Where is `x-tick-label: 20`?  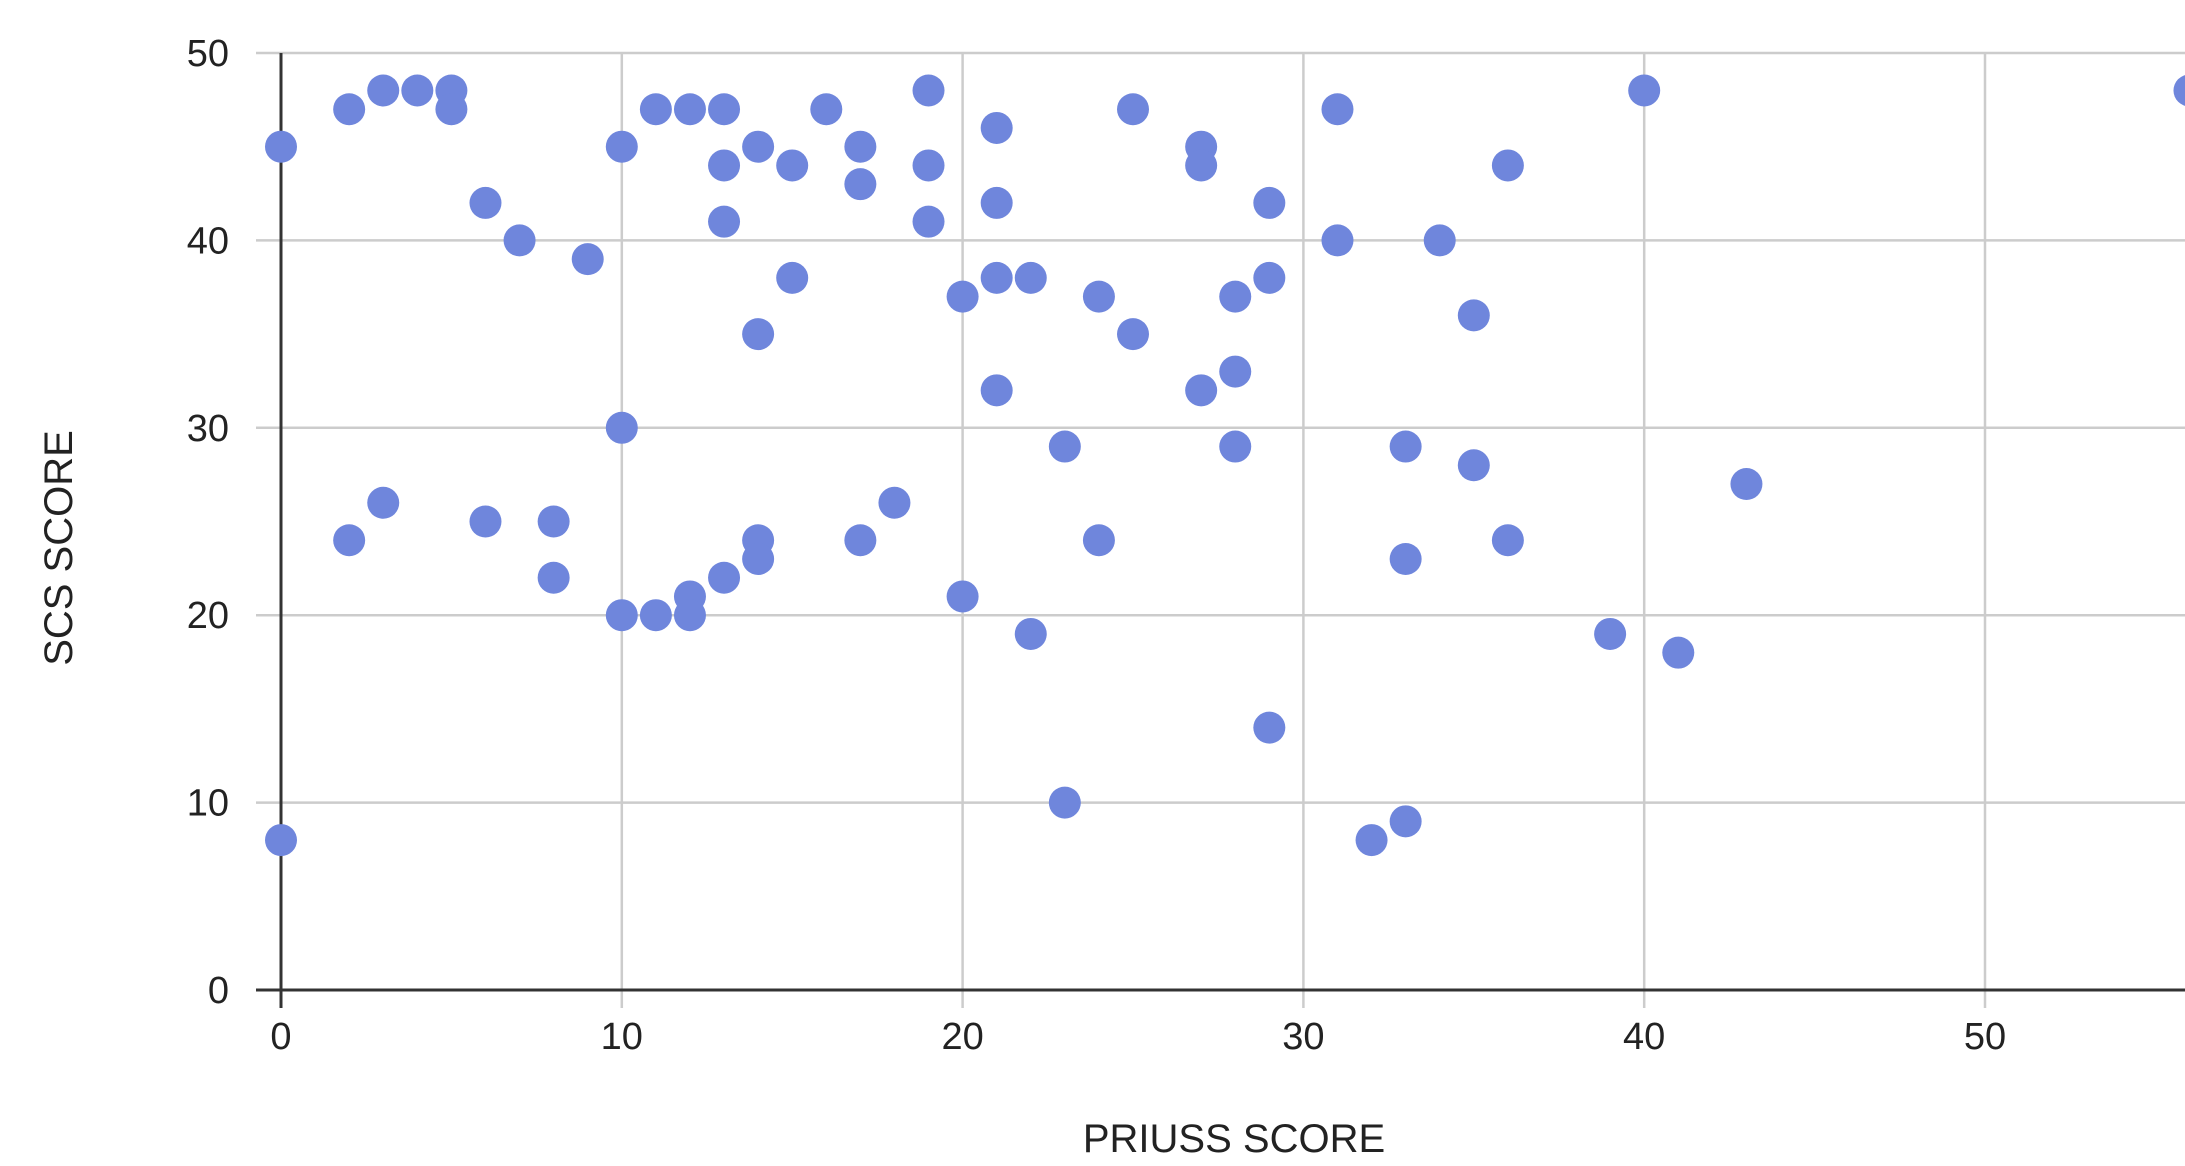
x-tick-label: 20 is located at coordinates (962, 1037).